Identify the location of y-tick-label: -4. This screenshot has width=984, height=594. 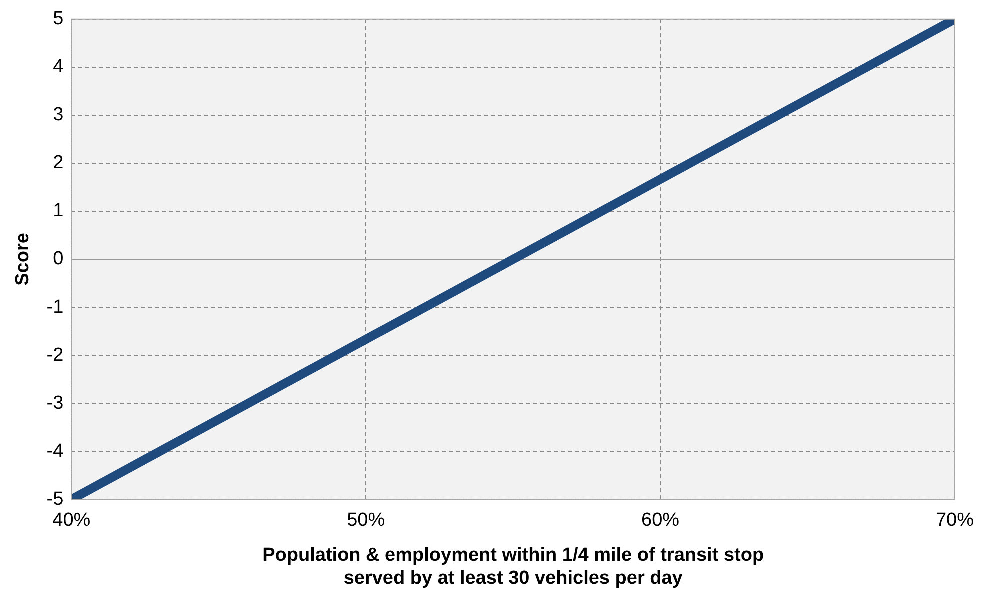
(55, 451).